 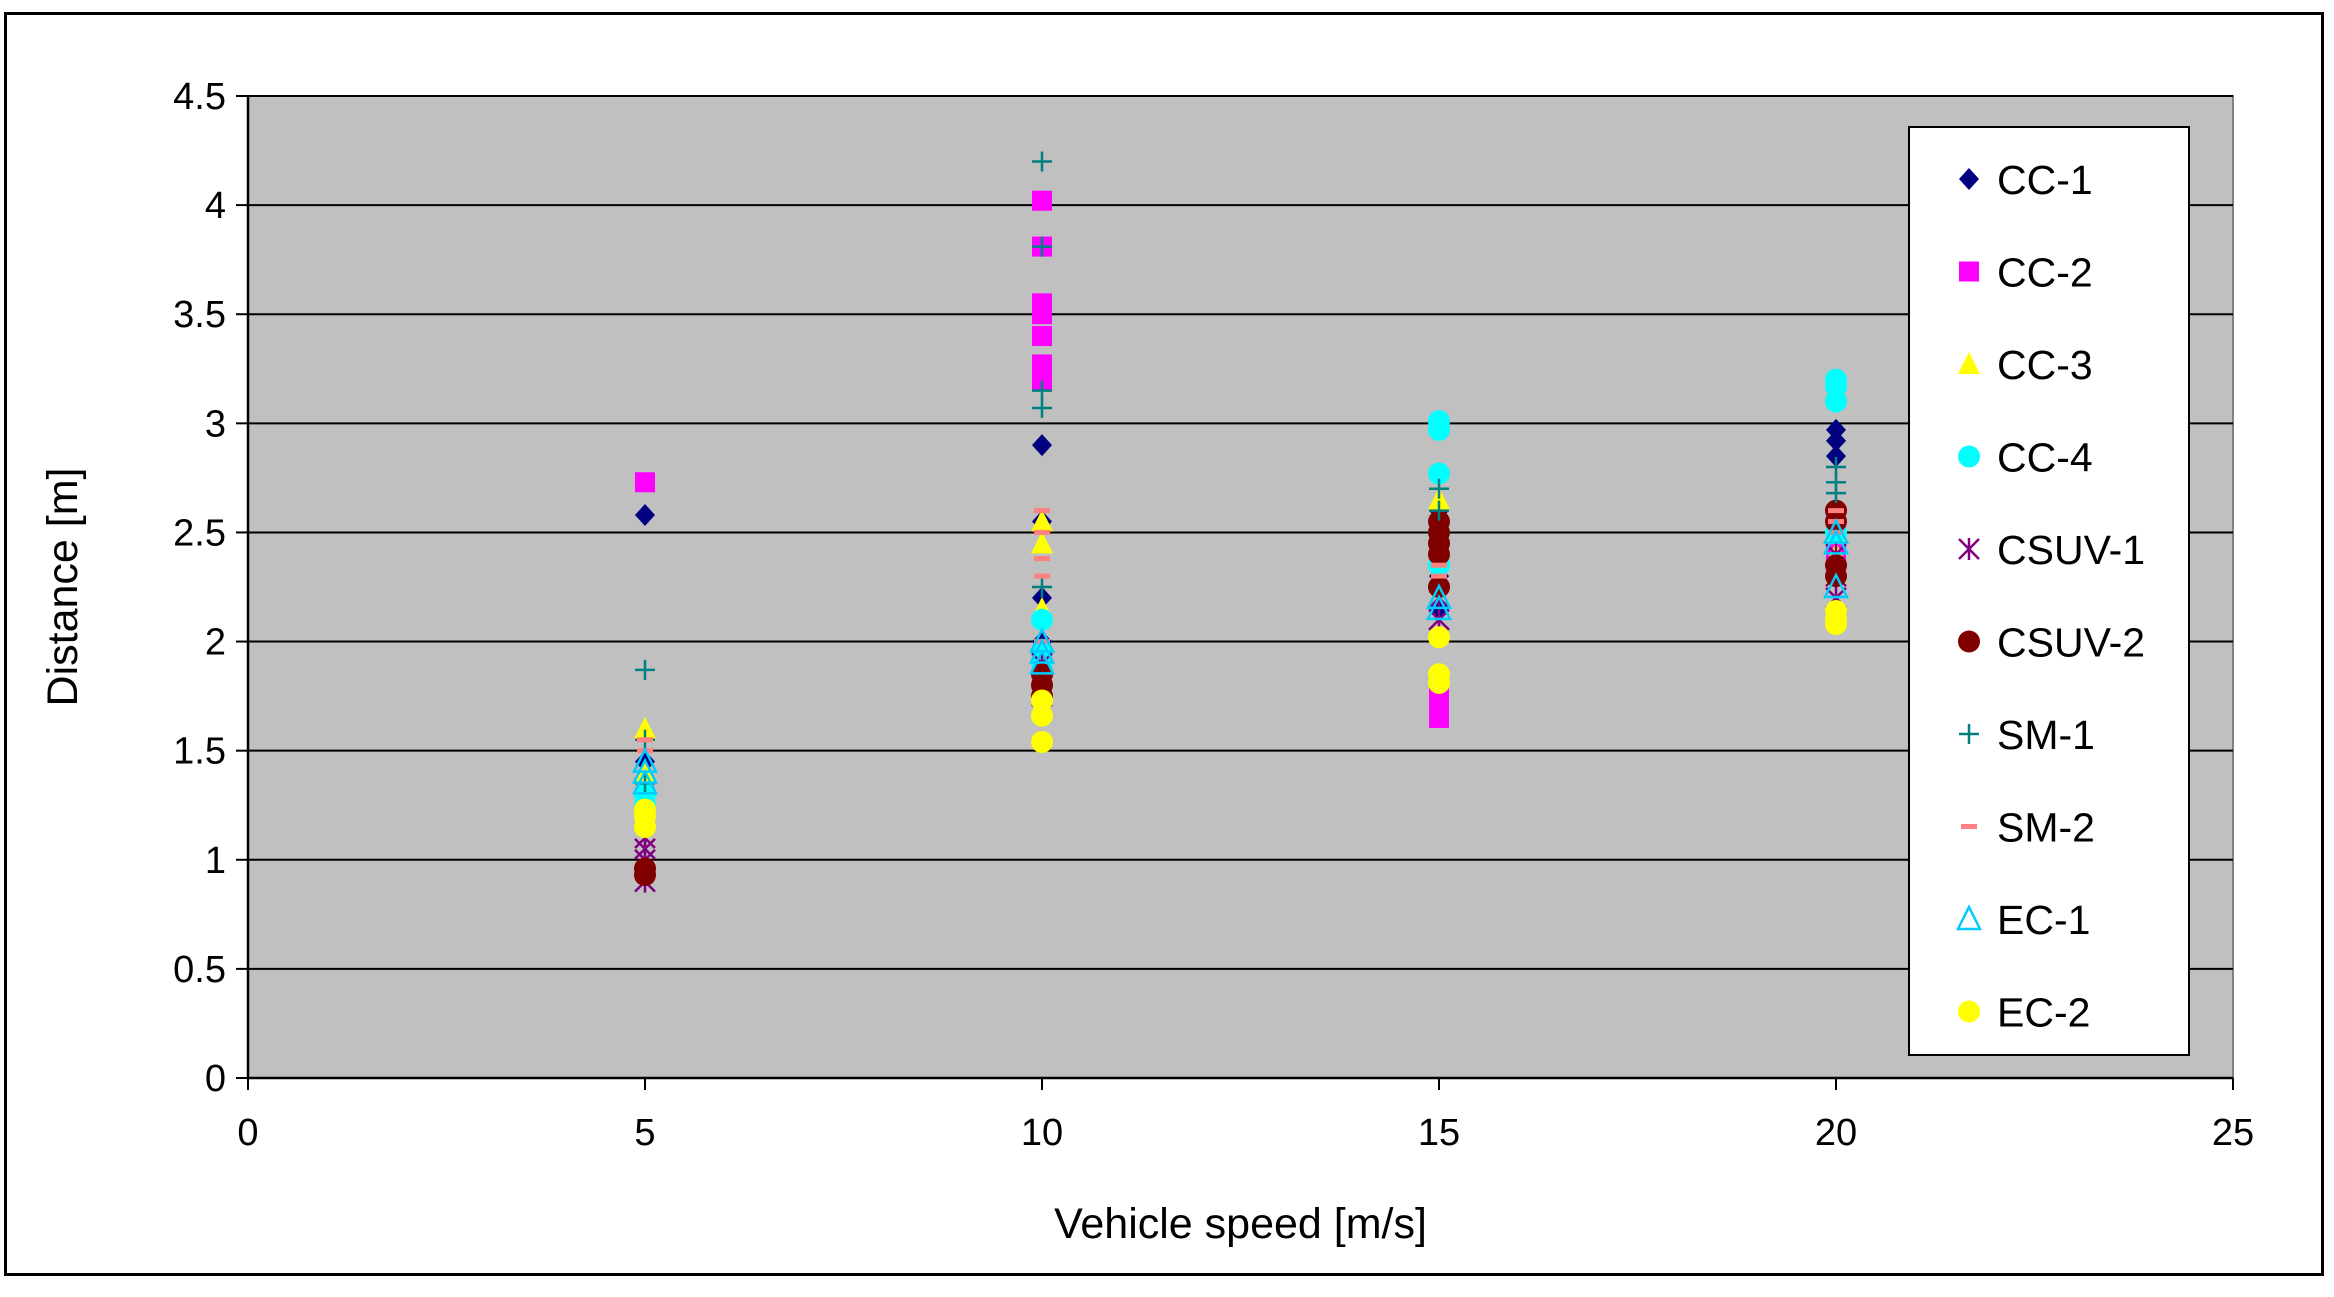 What do you see at coordinates (1836, 1133) in the screenshot?
I see `x-tick-label: 20` at bounding box center [1836, 1133].